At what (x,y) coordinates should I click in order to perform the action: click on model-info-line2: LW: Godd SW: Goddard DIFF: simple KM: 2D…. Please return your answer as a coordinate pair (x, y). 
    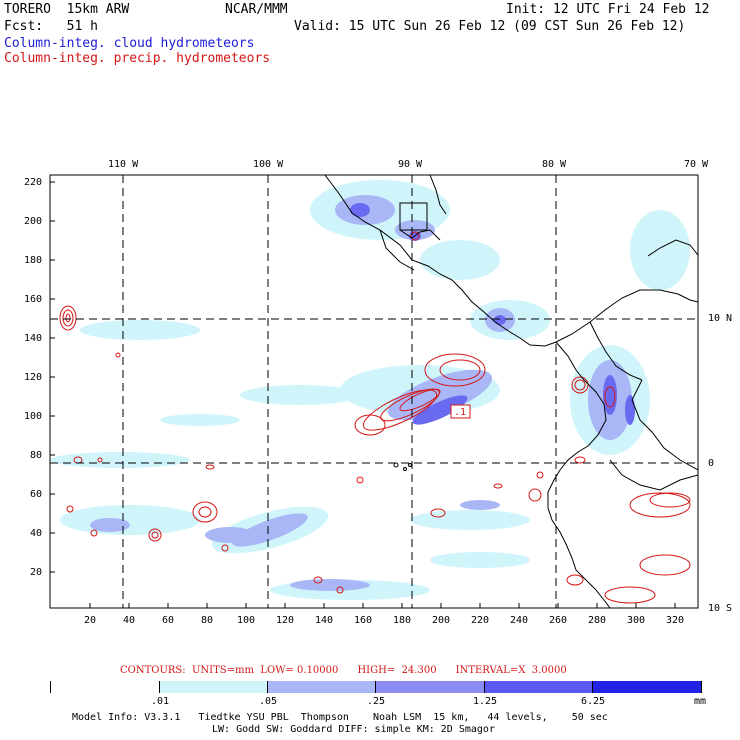
    Looking at the image, I should click on (353, 729).